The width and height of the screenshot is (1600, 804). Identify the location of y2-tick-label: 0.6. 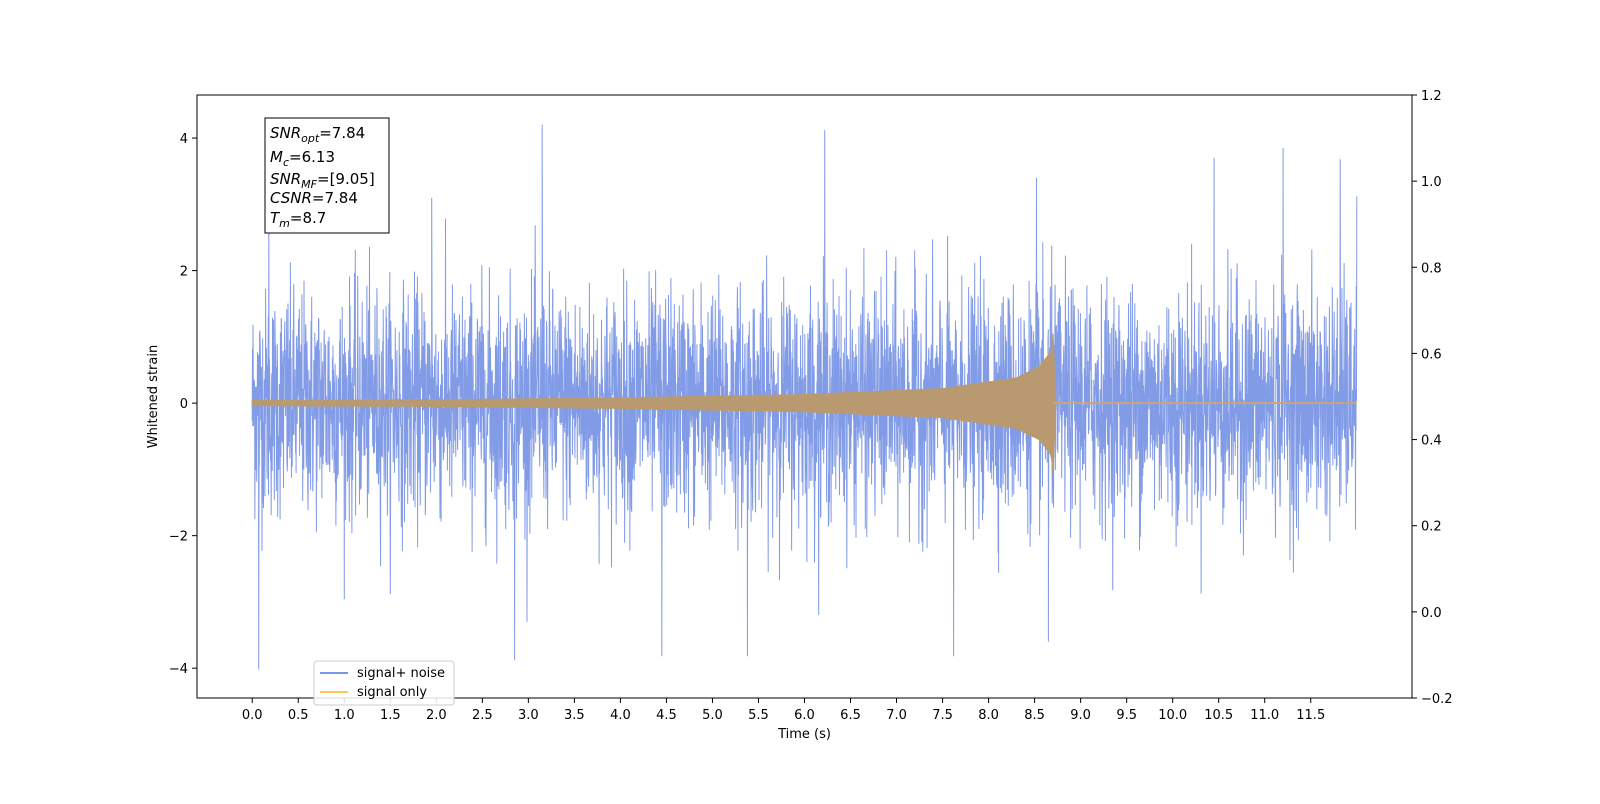
(1431, 354).